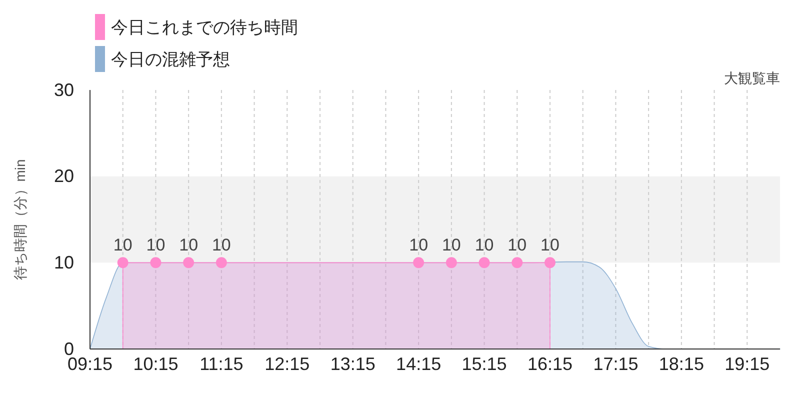 The image size is (800, 400). I want to click on x-tick-label: 10:15, so click(155, 364).